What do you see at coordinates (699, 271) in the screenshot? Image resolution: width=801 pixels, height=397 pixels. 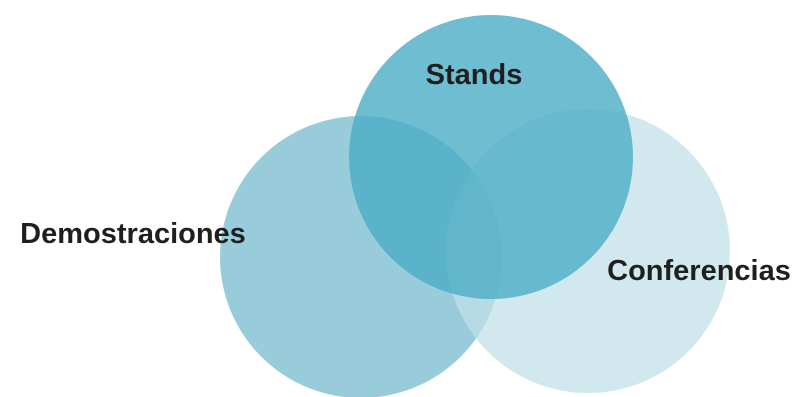 I see `label-conferencias: Conferencias` at bounding box center [699, 271].